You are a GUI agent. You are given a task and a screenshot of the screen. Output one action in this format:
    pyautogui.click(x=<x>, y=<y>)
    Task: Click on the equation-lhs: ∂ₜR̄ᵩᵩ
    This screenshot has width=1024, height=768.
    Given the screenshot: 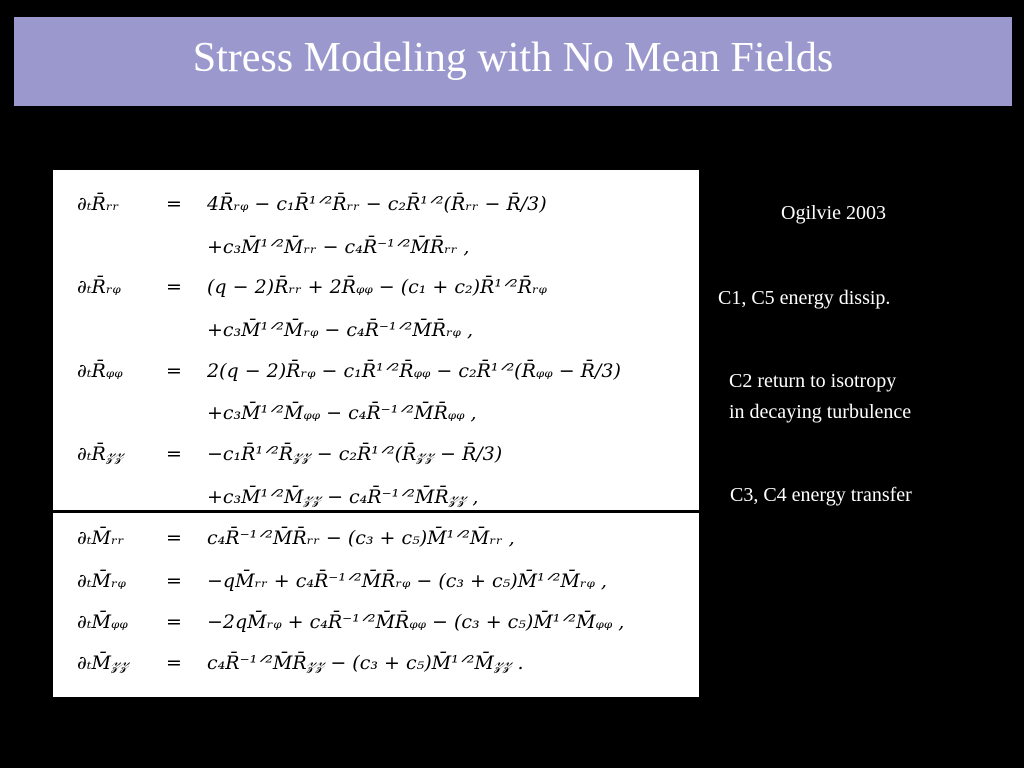 What is the action you would take?
    pyautogui.click(x=100, y=371)
    